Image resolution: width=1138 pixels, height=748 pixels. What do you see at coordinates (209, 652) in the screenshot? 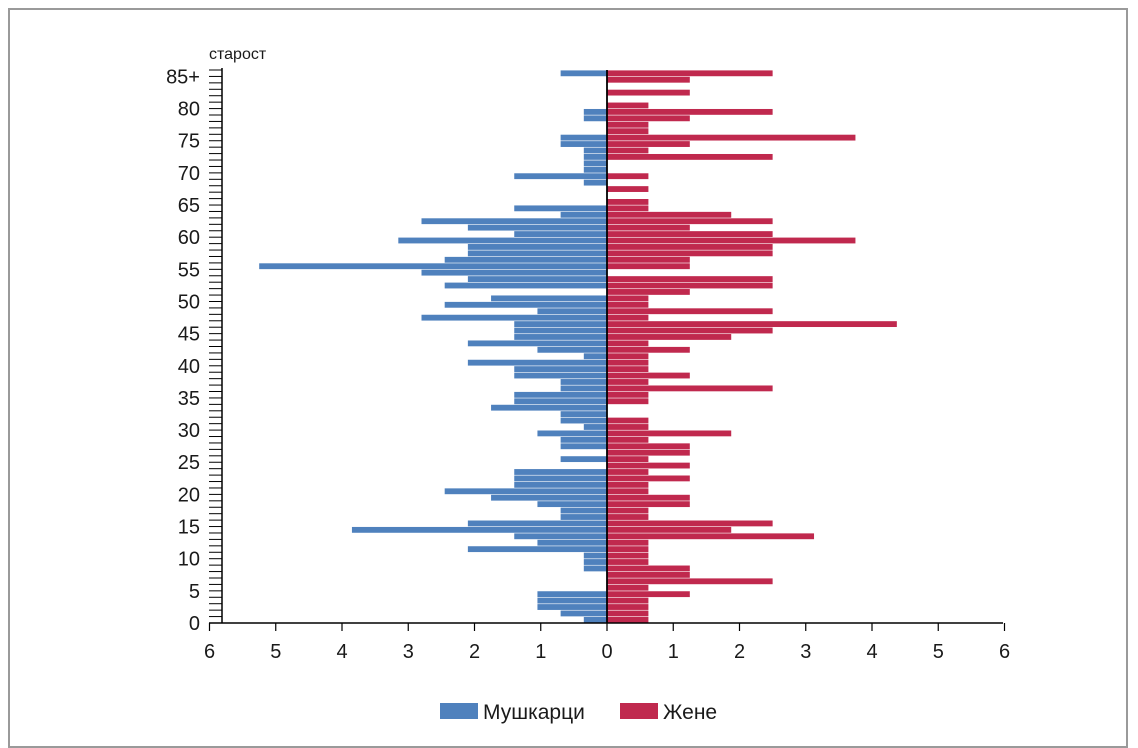
I see `x-tick-label: 6` at bounding box center [209, 652].